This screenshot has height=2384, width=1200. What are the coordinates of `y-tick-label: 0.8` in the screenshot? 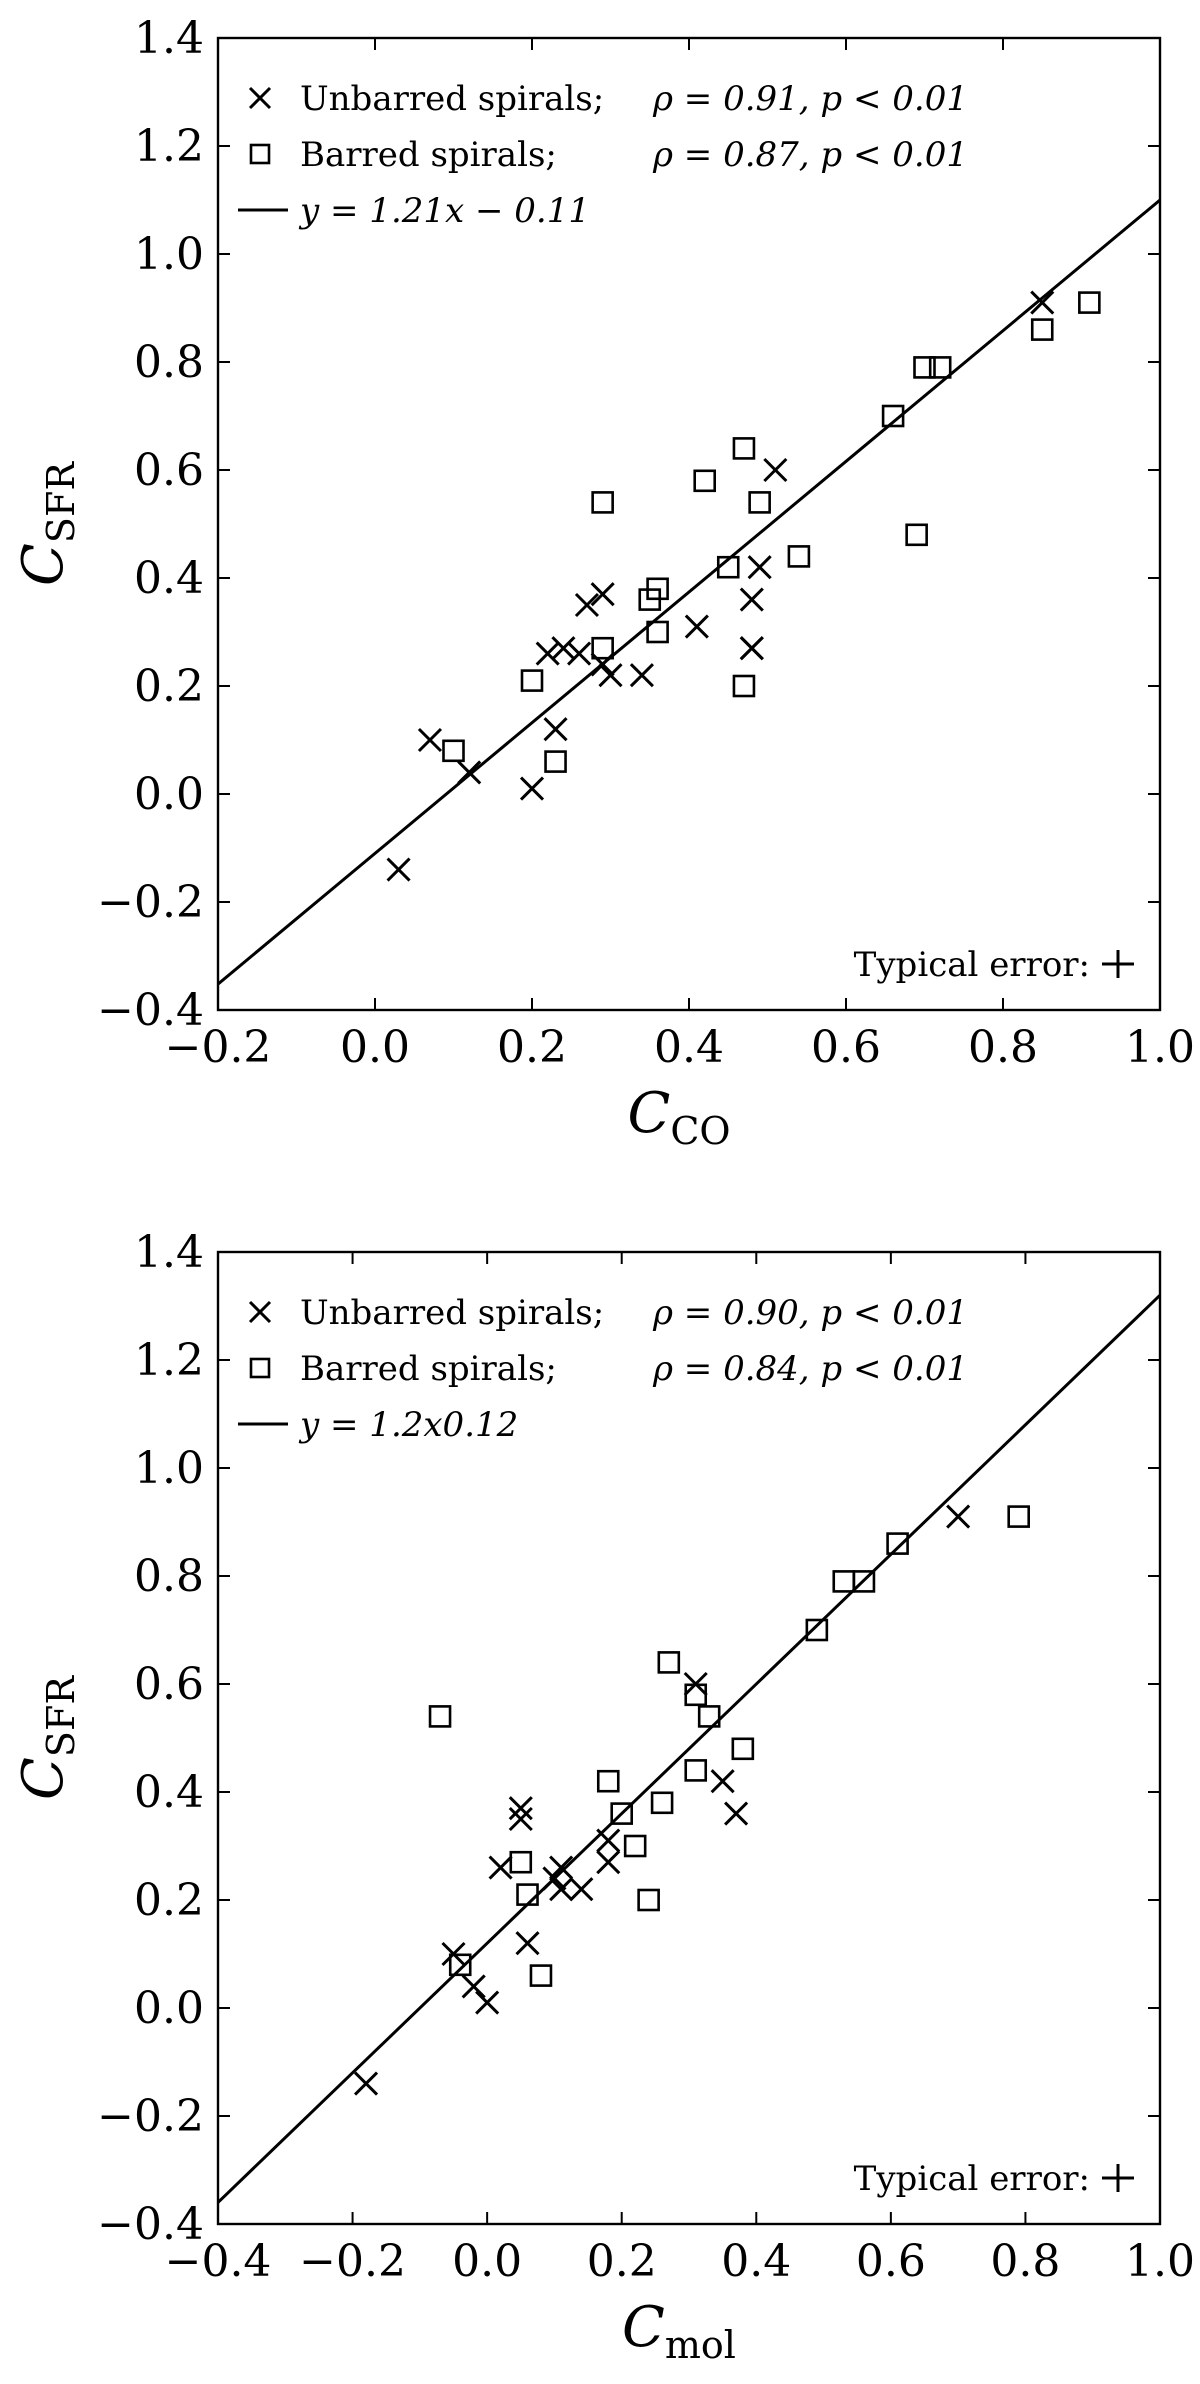 It's located at (169, 1576).